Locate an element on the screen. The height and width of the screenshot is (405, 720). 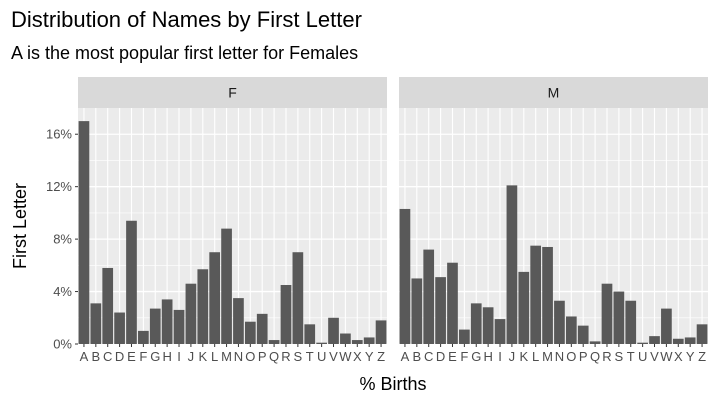
bar-f-g is located at coordinates (155, 326).